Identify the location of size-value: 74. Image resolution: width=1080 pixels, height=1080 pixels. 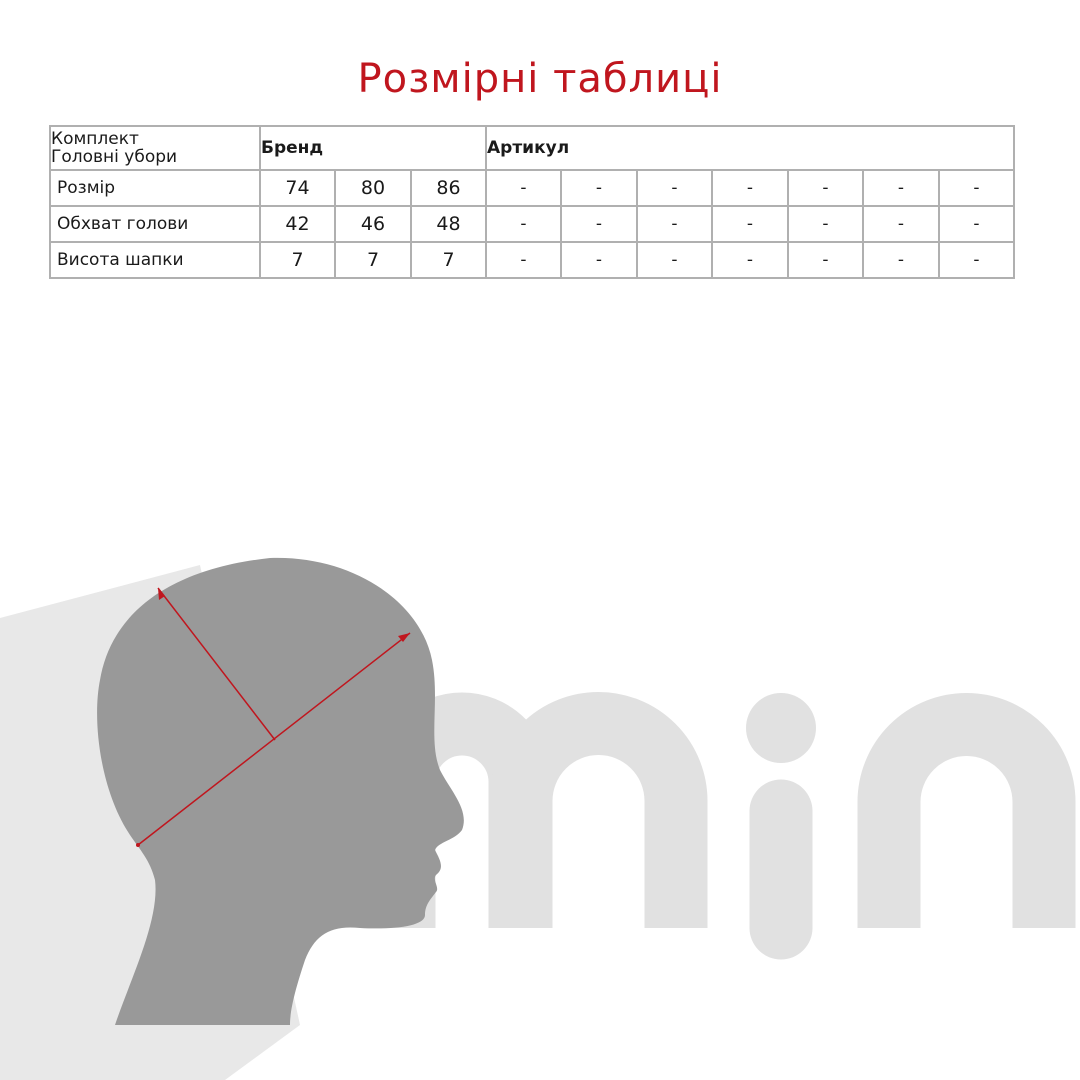
(297, 188).